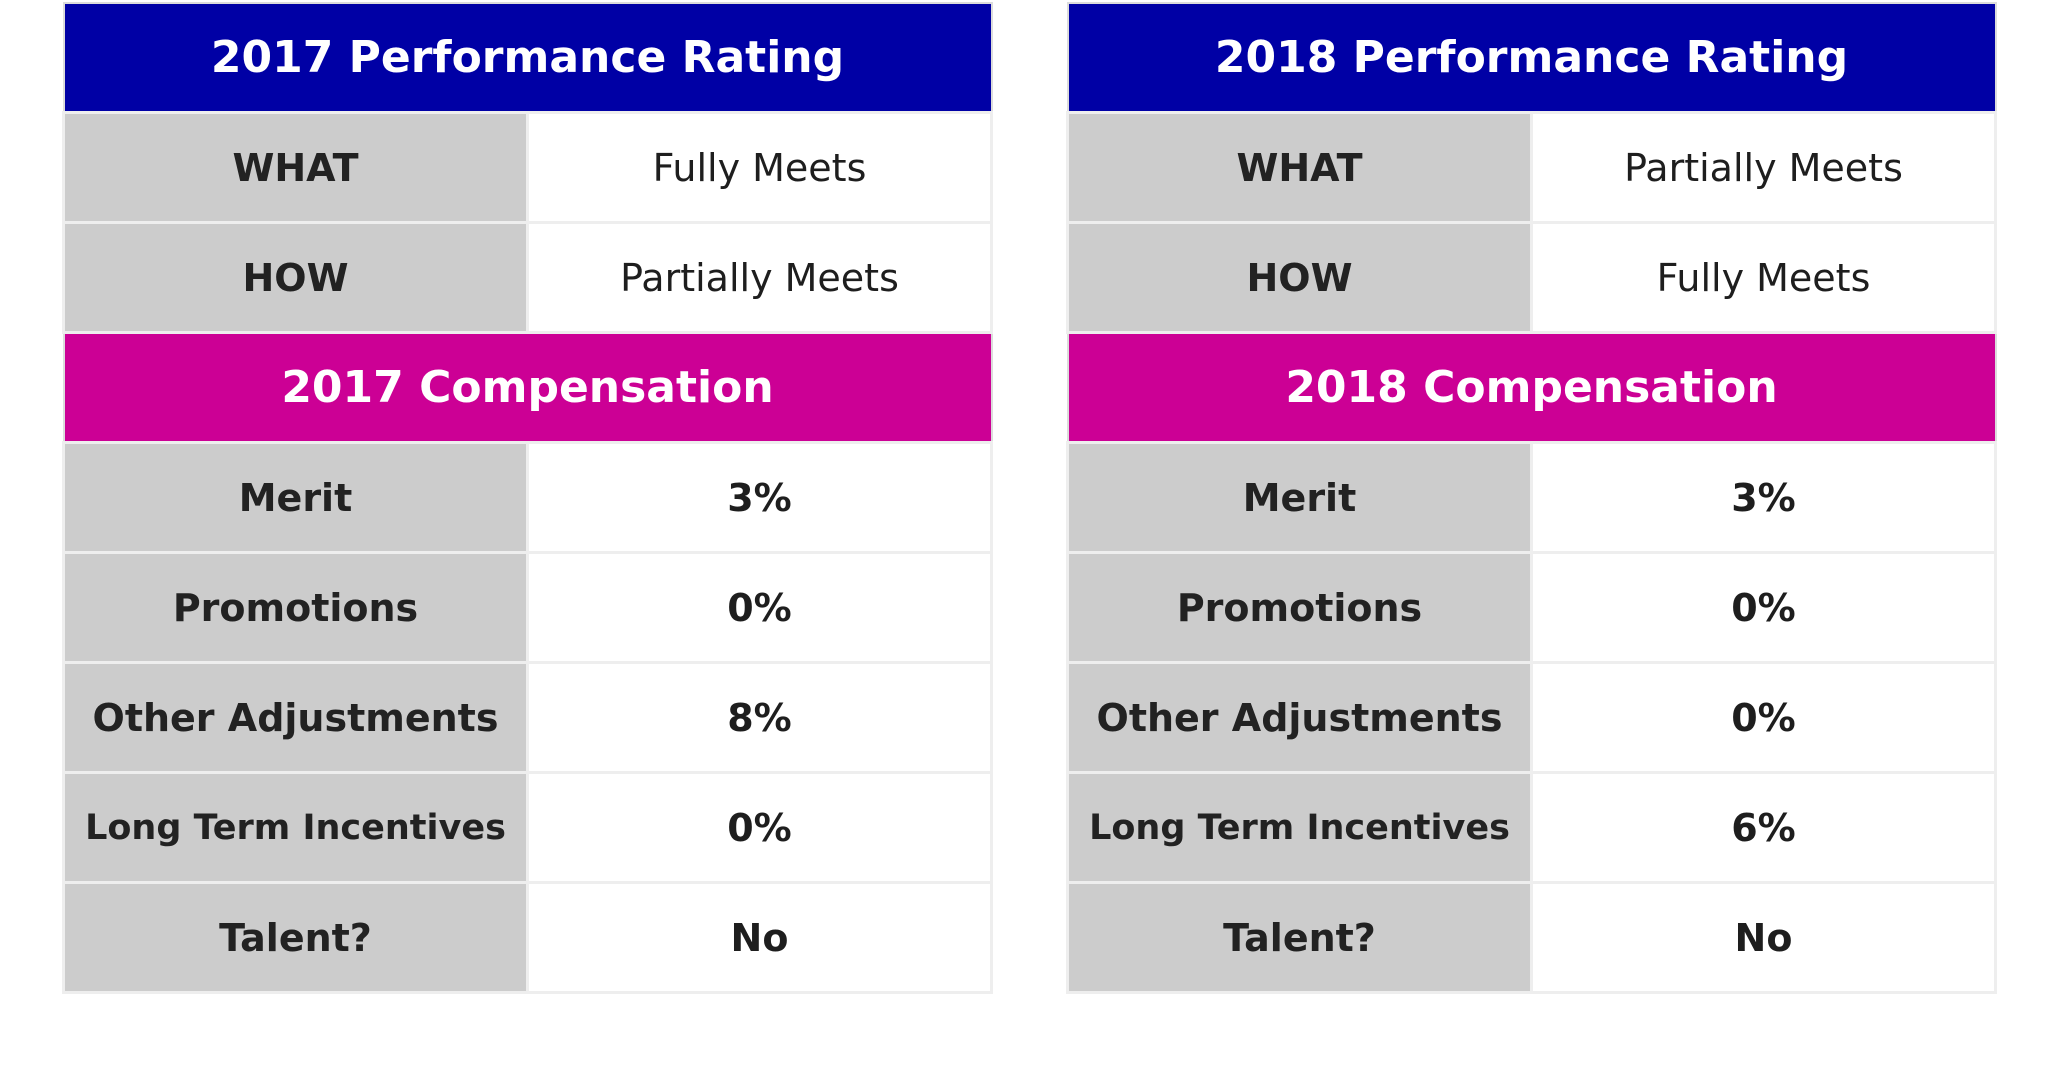 The height and width of the screenshot is (1077, 2048). I want to click on long-term-incentives-value: 0%, so click(759, 827).